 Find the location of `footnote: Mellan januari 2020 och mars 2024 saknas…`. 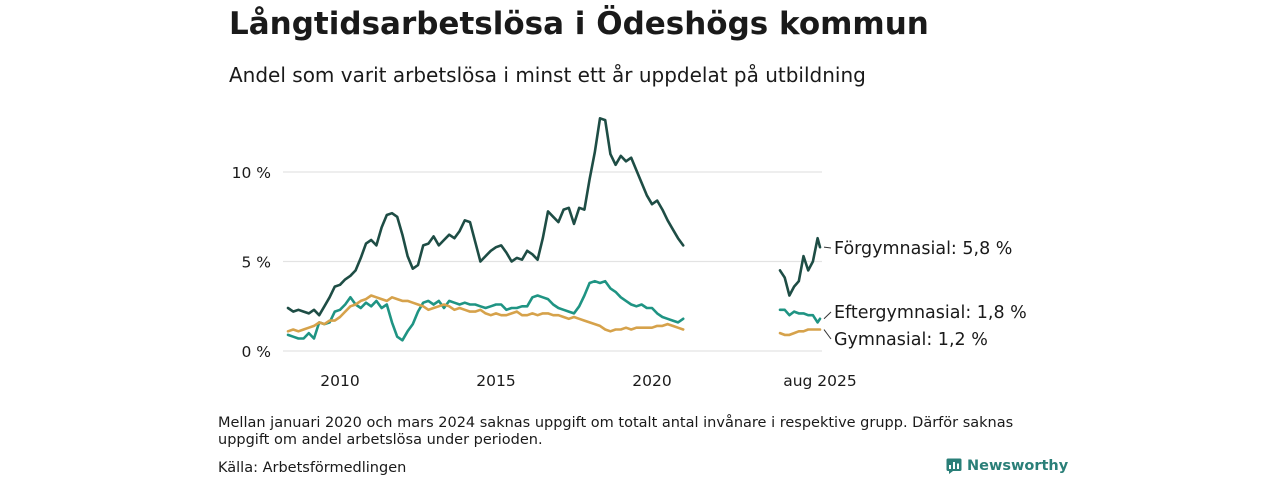

footnote: Mellan januari 2020 och mars 2024 saknas… is located at coordinates (616, 431).